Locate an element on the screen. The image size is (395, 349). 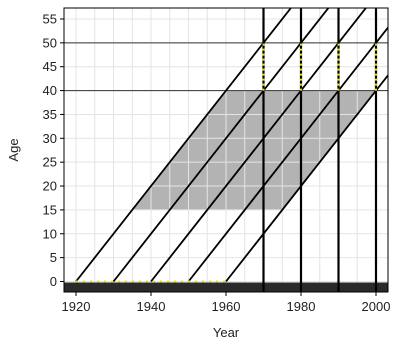
x-tick-label: 1920 is located at coordinates (76, 306).